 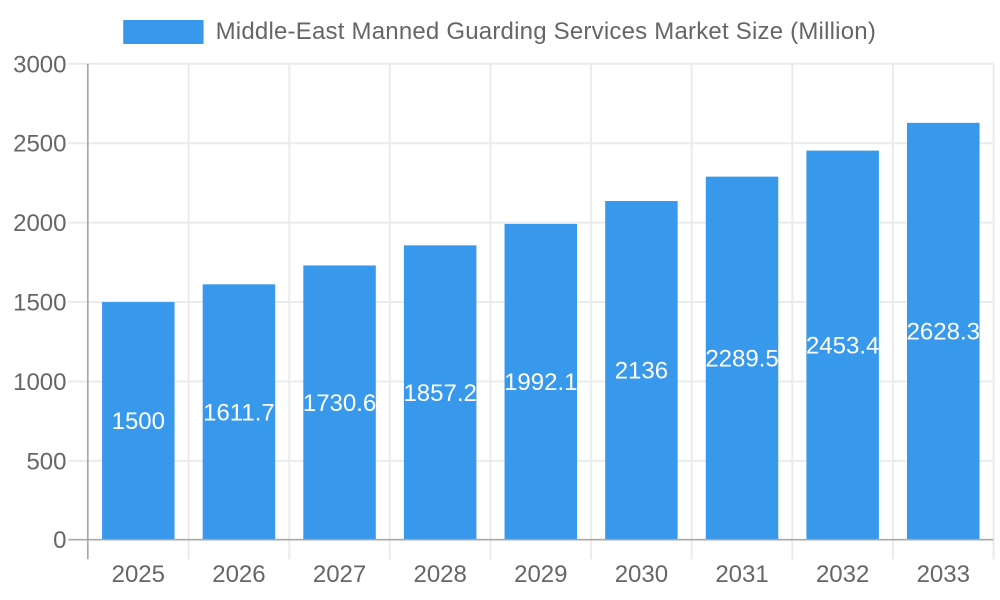 I want to click on svg-text: 1000, so click(x=39, y=382).